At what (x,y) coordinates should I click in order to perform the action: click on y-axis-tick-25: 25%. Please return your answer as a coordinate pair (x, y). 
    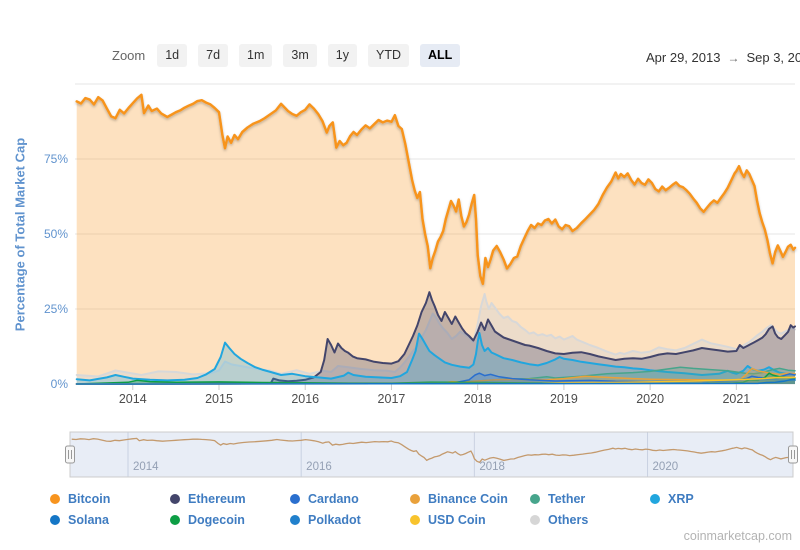
    Looking at the image, I should click on (55, 309).